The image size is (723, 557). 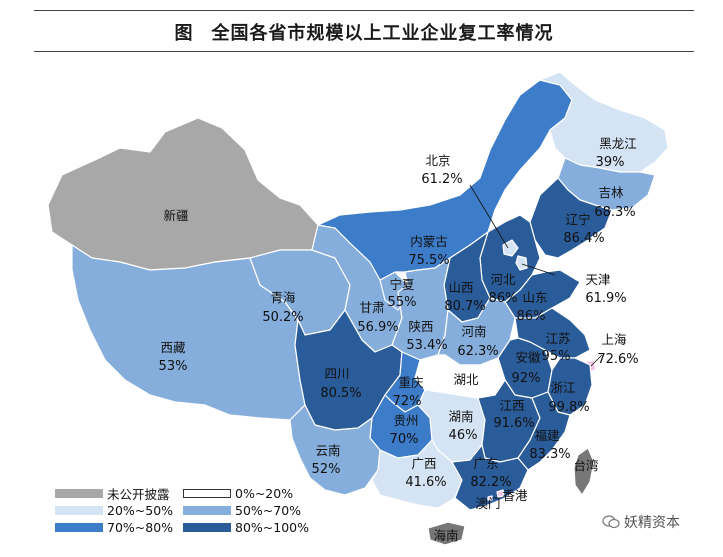 I want to click on label-guizhou-rate: 70%, so click(x=404, y=439).